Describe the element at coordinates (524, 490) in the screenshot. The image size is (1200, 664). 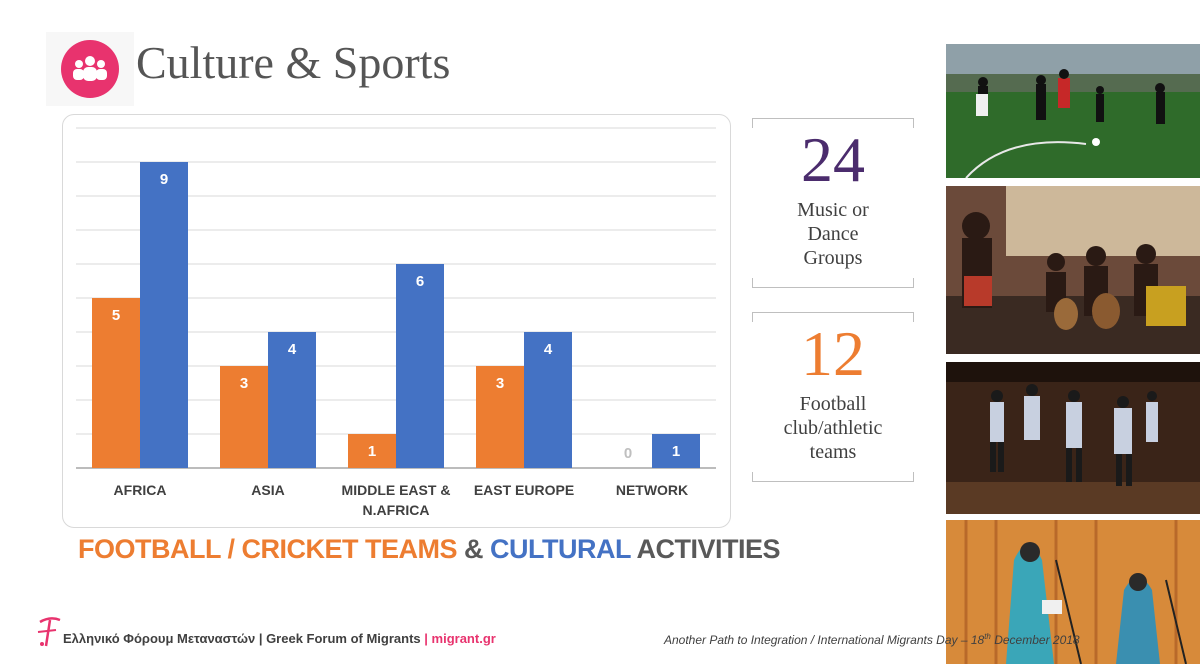
I see `category-label: EAST EUROPE` at that location.